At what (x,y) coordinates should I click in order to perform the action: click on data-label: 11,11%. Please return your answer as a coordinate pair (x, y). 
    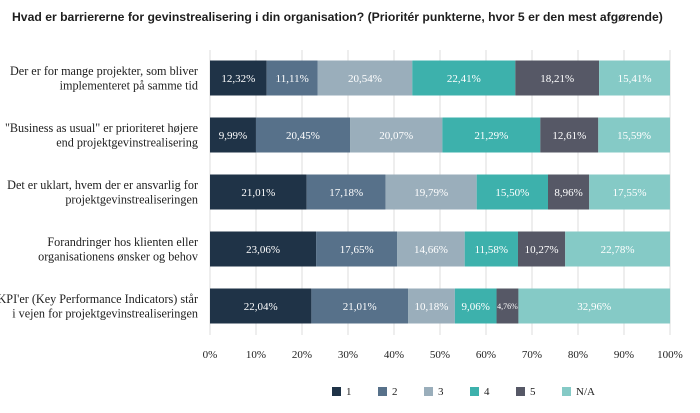
    Looking at the image, I should click on (292, 79).